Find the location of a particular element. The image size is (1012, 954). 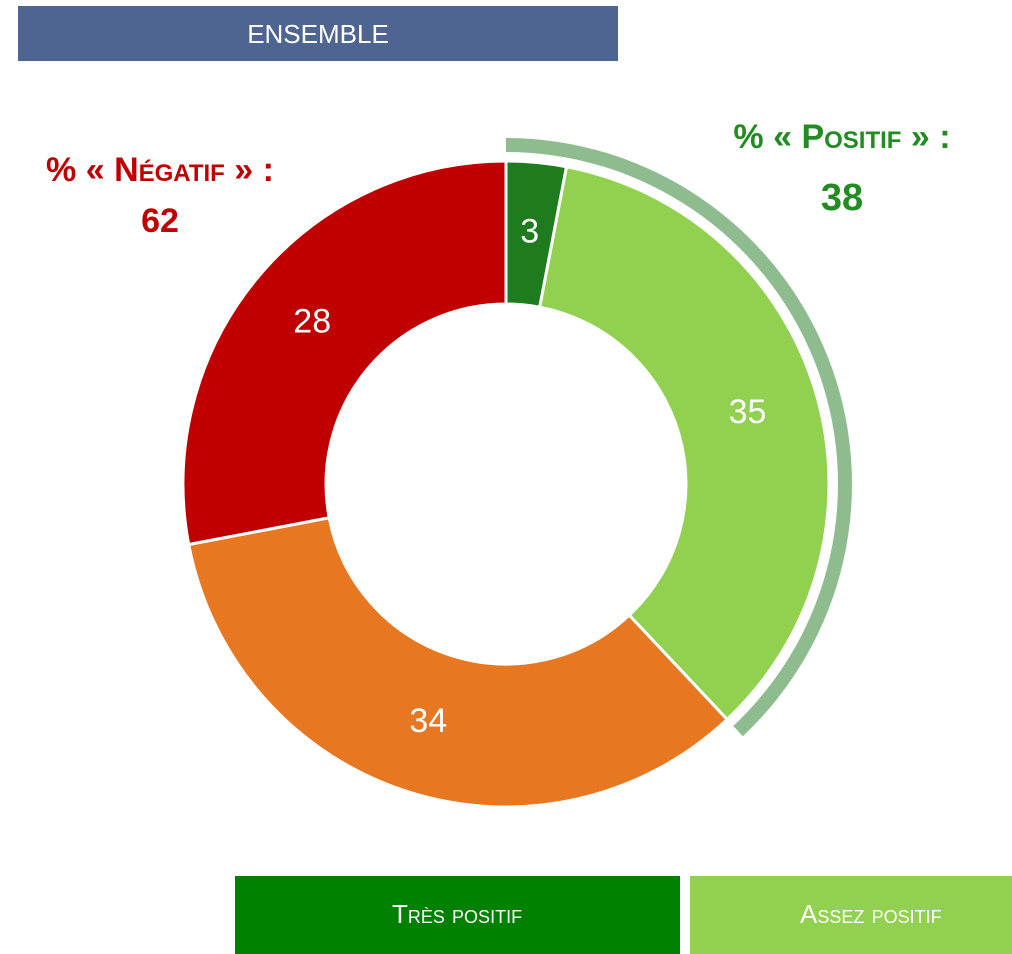

legend-label: Très positif is located at coordinates (457, 914).